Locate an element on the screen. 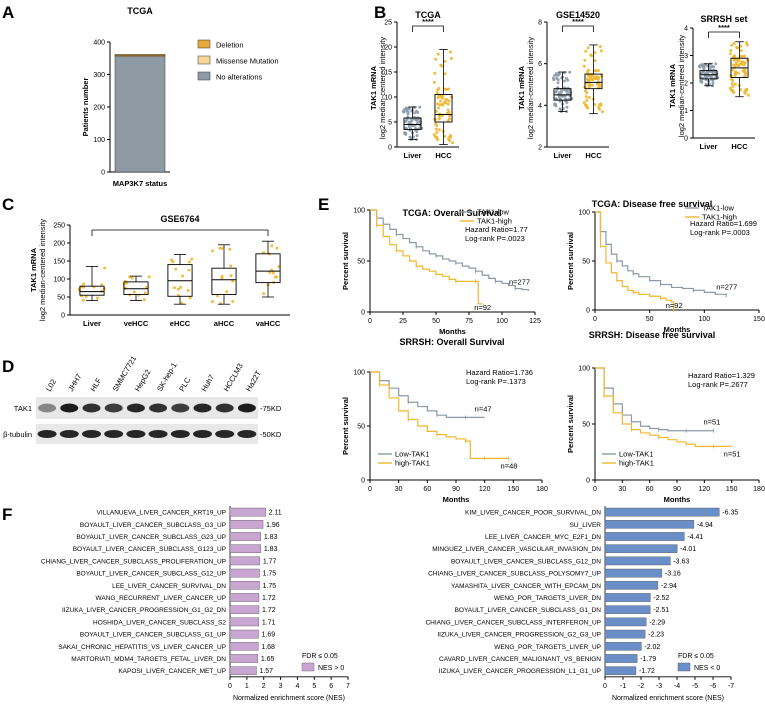 Image resolution: width=765 pixels, height=712 pixels. gene-set-label: LEE_LIVER_CANCER_SURVIVAL_DN is located at coordinates (169, 586).